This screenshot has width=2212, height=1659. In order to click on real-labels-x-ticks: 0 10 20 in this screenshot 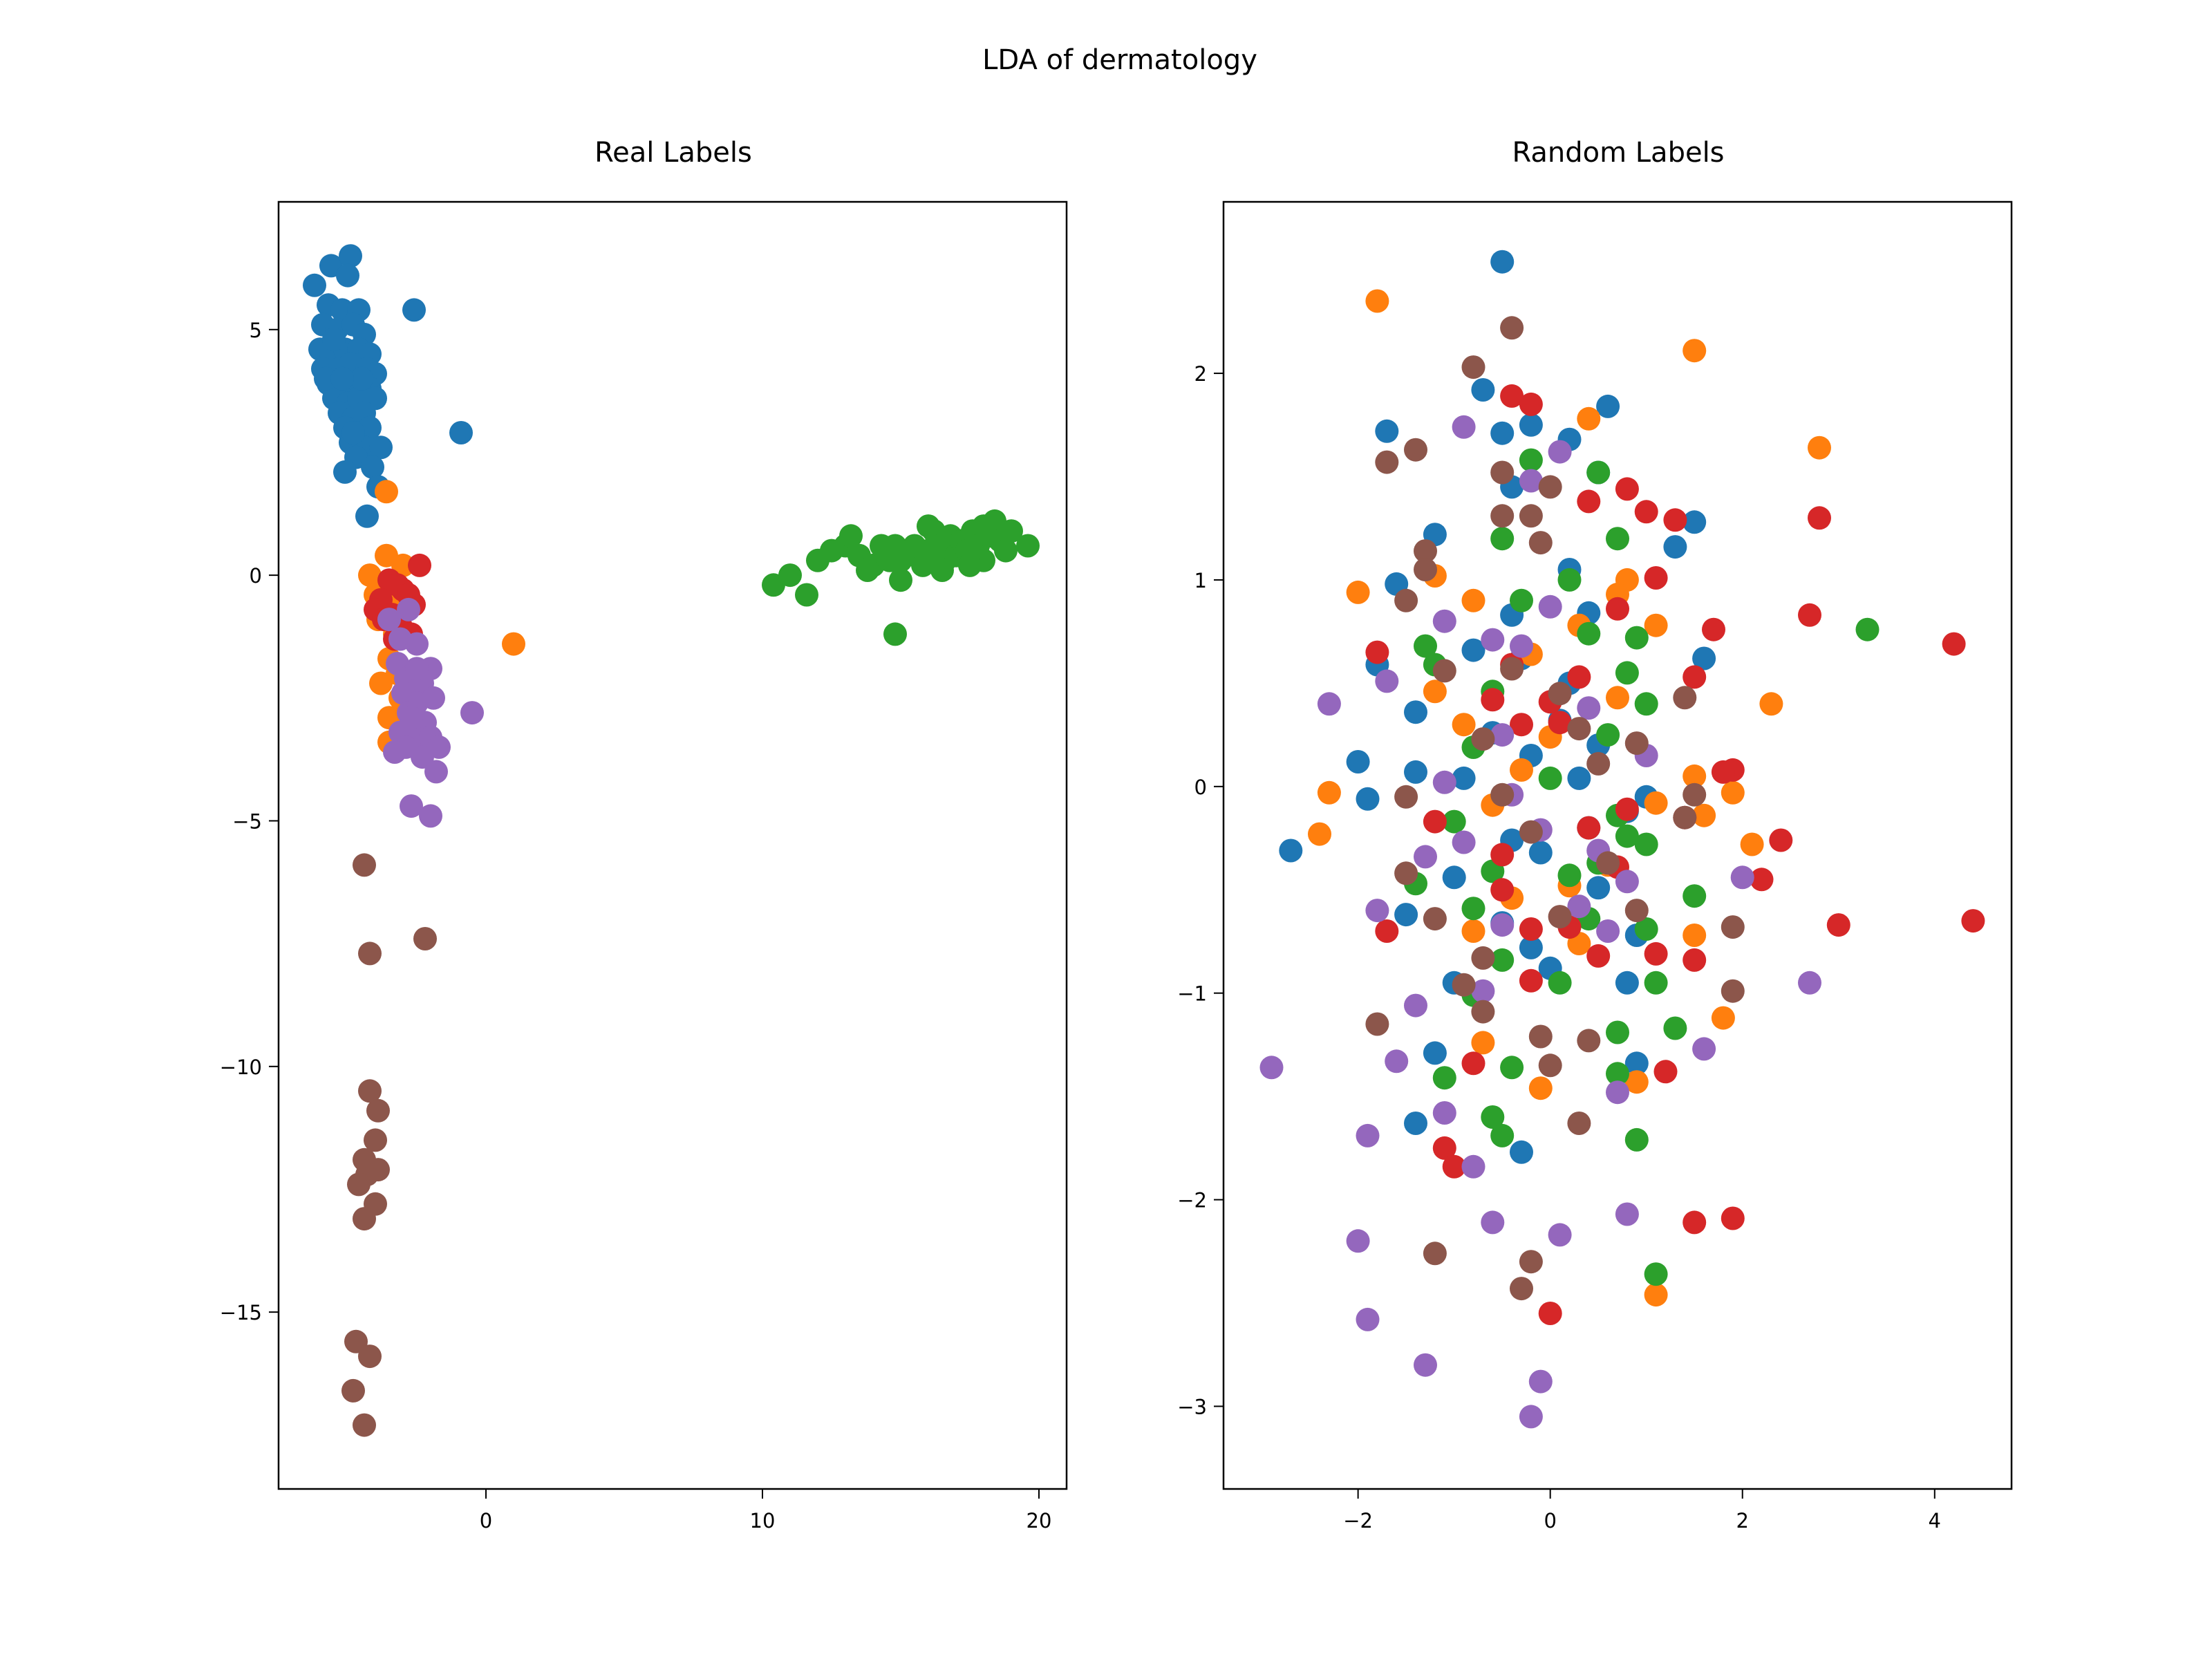, I will do `click(765, 1511)`.